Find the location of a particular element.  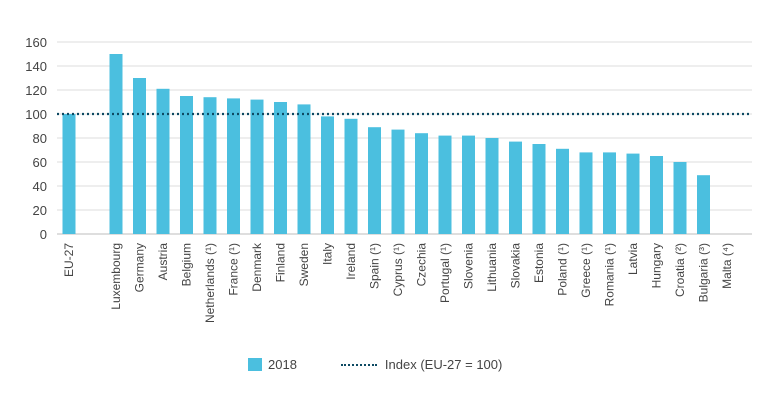

x-tick-label: Greece (¹) is located at coordinates (586, 270).